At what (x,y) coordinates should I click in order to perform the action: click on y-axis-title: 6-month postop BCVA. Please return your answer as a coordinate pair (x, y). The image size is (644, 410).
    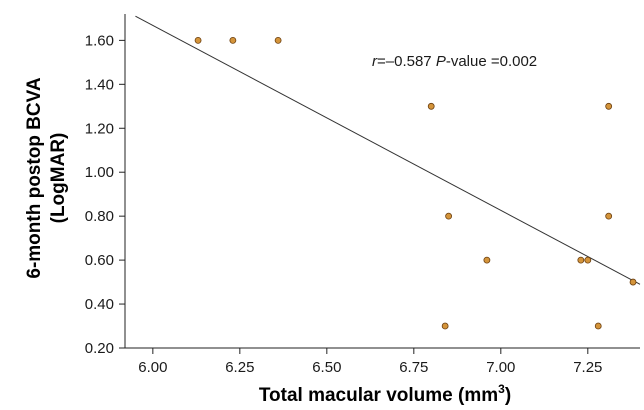
    Looking at the image, I should click on (34, 178).